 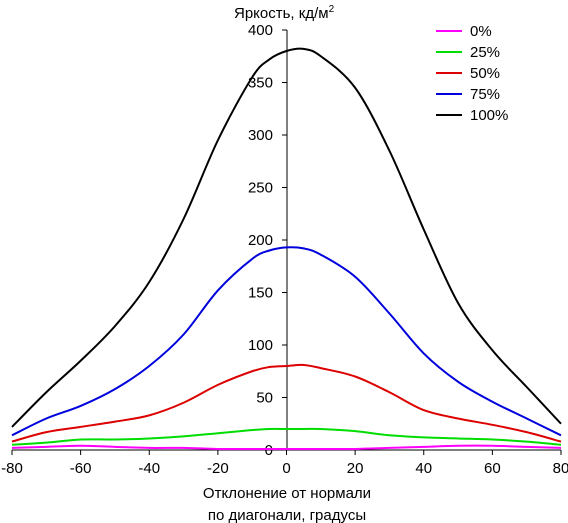 I want to click on y-tick-label: 400, so click(x=260, y=30).